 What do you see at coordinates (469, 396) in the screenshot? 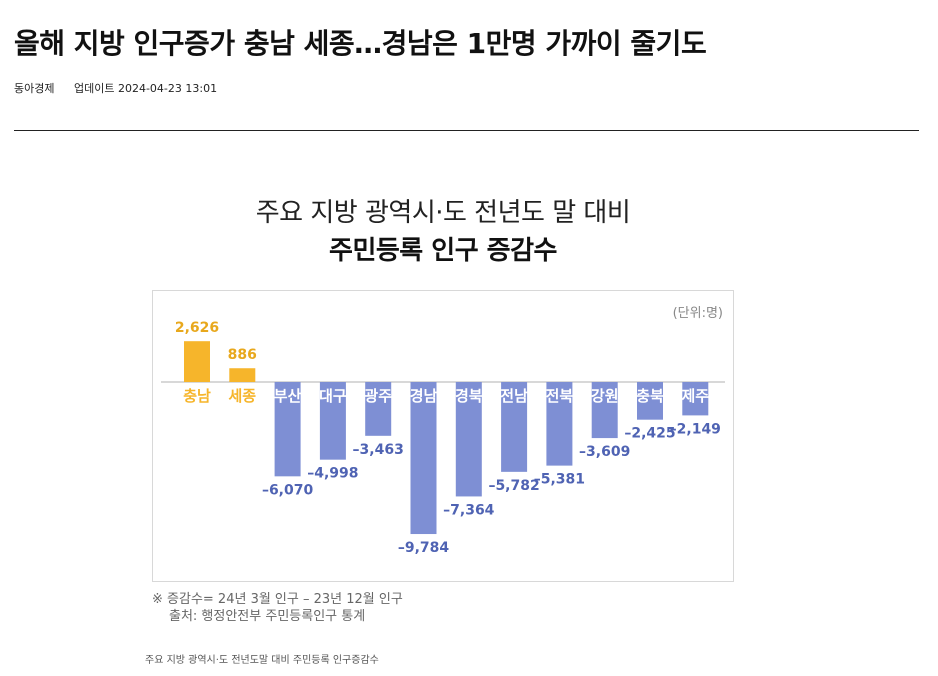
I see `category-label-7: 경북` at bounding box center [469, 396].